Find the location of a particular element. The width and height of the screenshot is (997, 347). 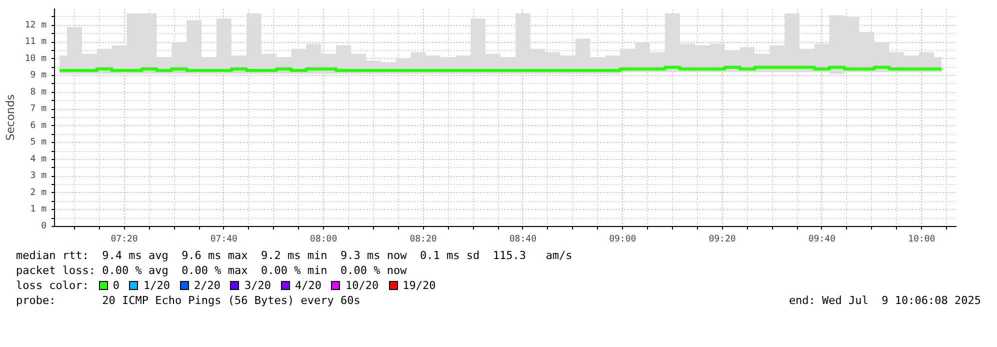

y-axis-title: Seconds is located at coordinates (10, 117).